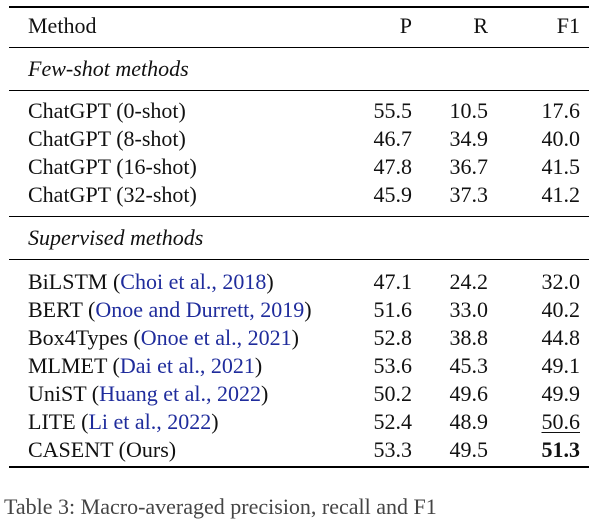  What do you see at coordinates (393, 365) in the screenshot?
I see `table-cell-p: 53.6` at bounding box center [393, 365].